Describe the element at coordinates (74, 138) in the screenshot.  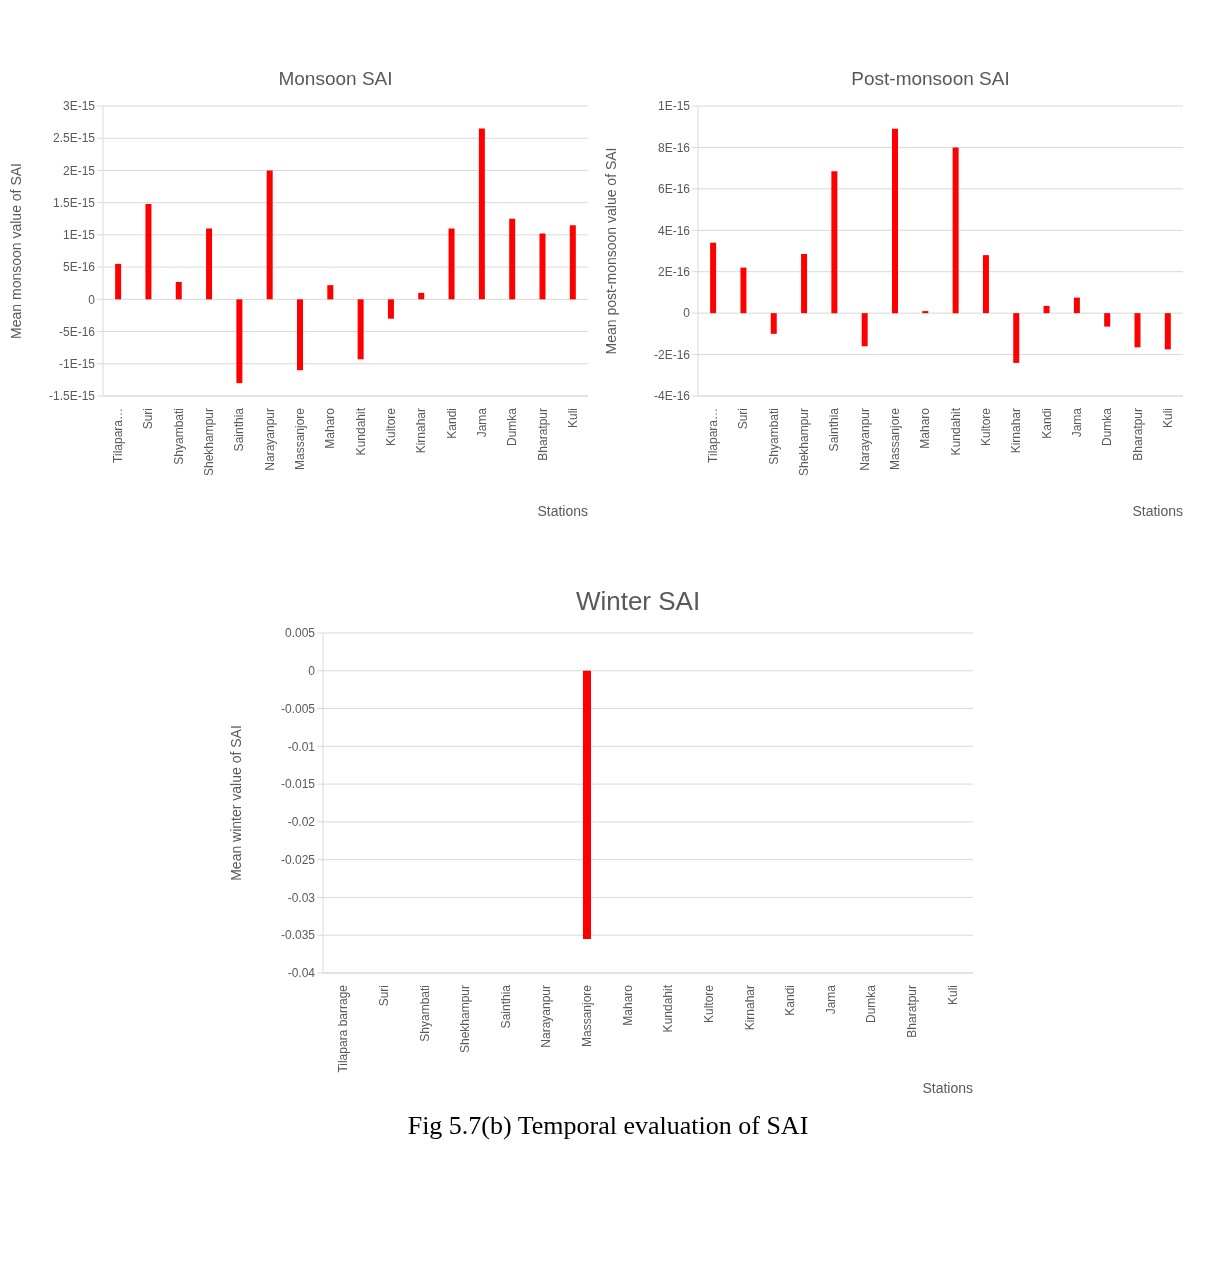
I see `y-tick-label: 2.5E-15` at that location.